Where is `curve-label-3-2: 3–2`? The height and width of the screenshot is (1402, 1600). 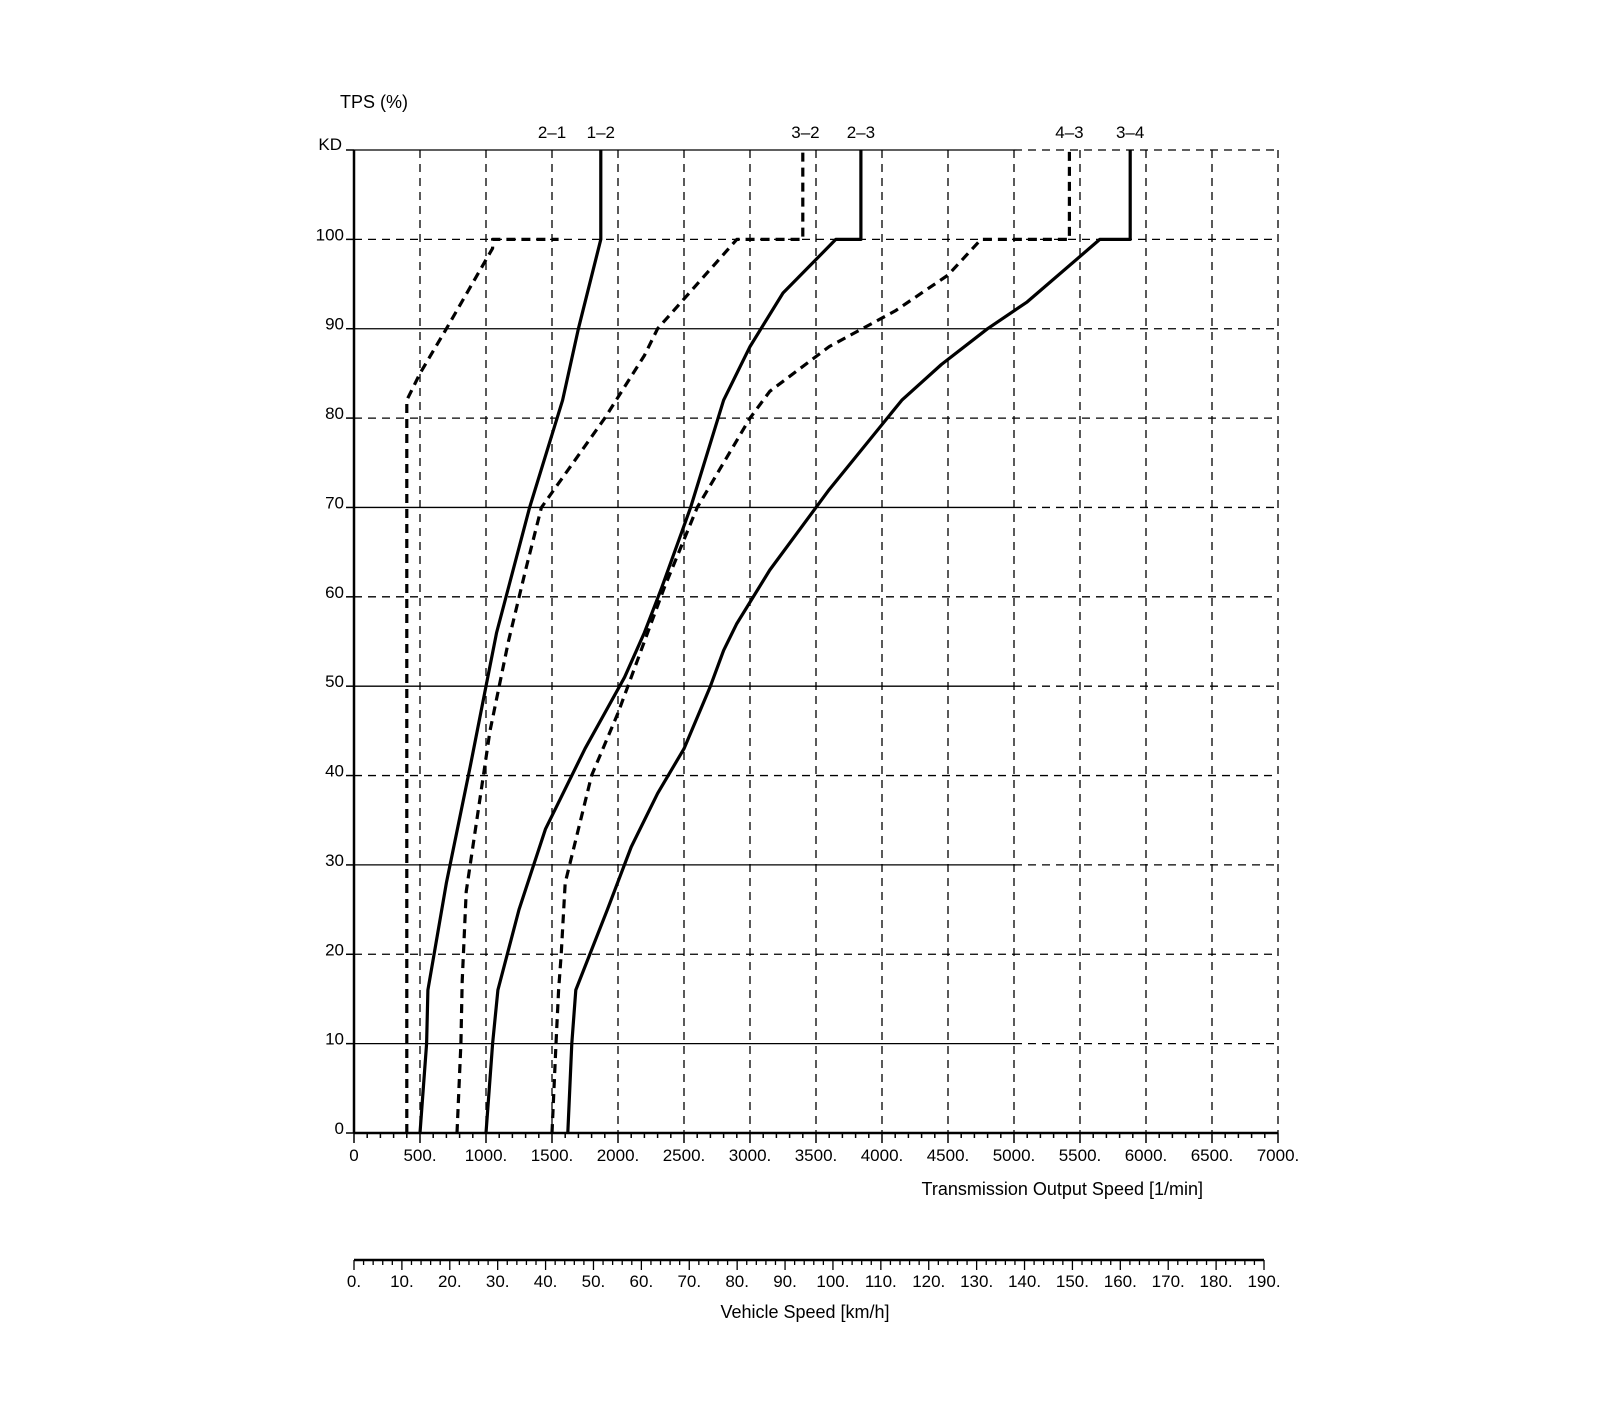 curve-label-3-2: 3–2 is located at coordinates (805, 132).